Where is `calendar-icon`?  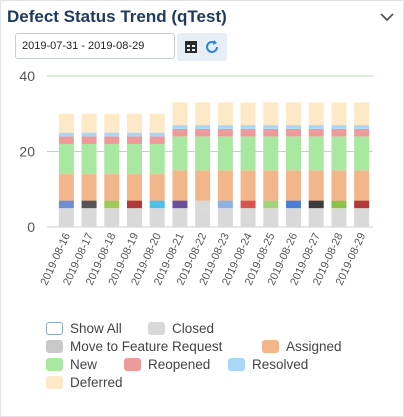
calendar-icon is located at coordinates (191, 47).